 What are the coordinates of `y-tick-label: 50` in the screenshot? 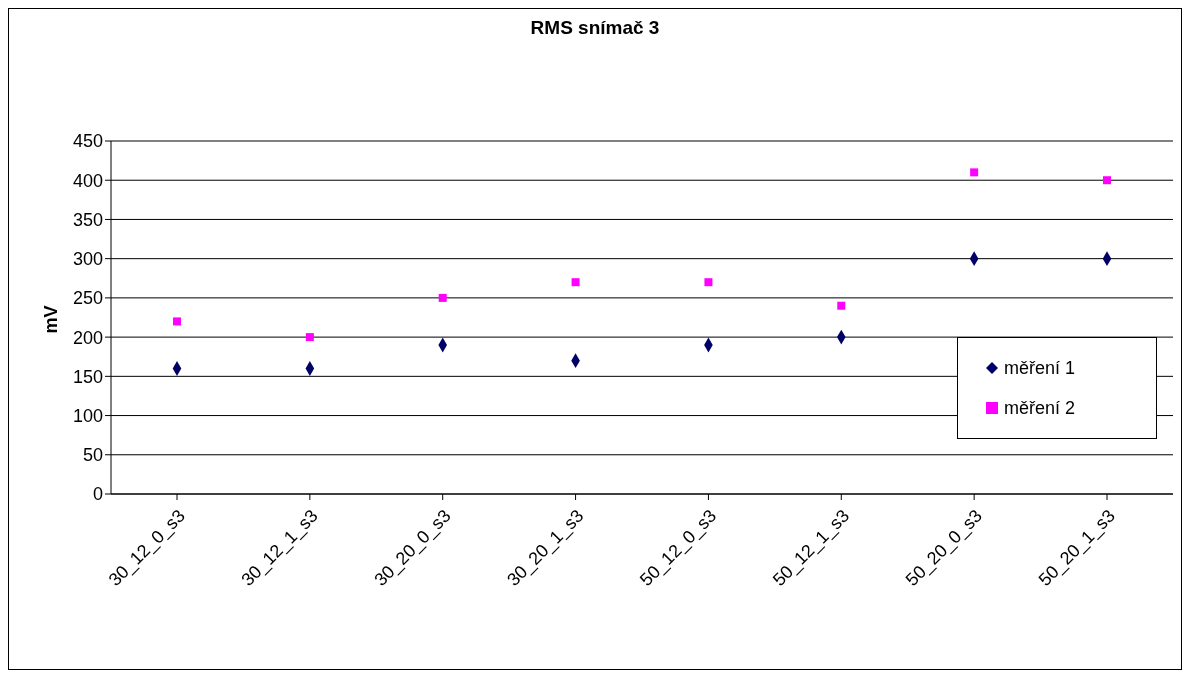 It's located at (92, 455).